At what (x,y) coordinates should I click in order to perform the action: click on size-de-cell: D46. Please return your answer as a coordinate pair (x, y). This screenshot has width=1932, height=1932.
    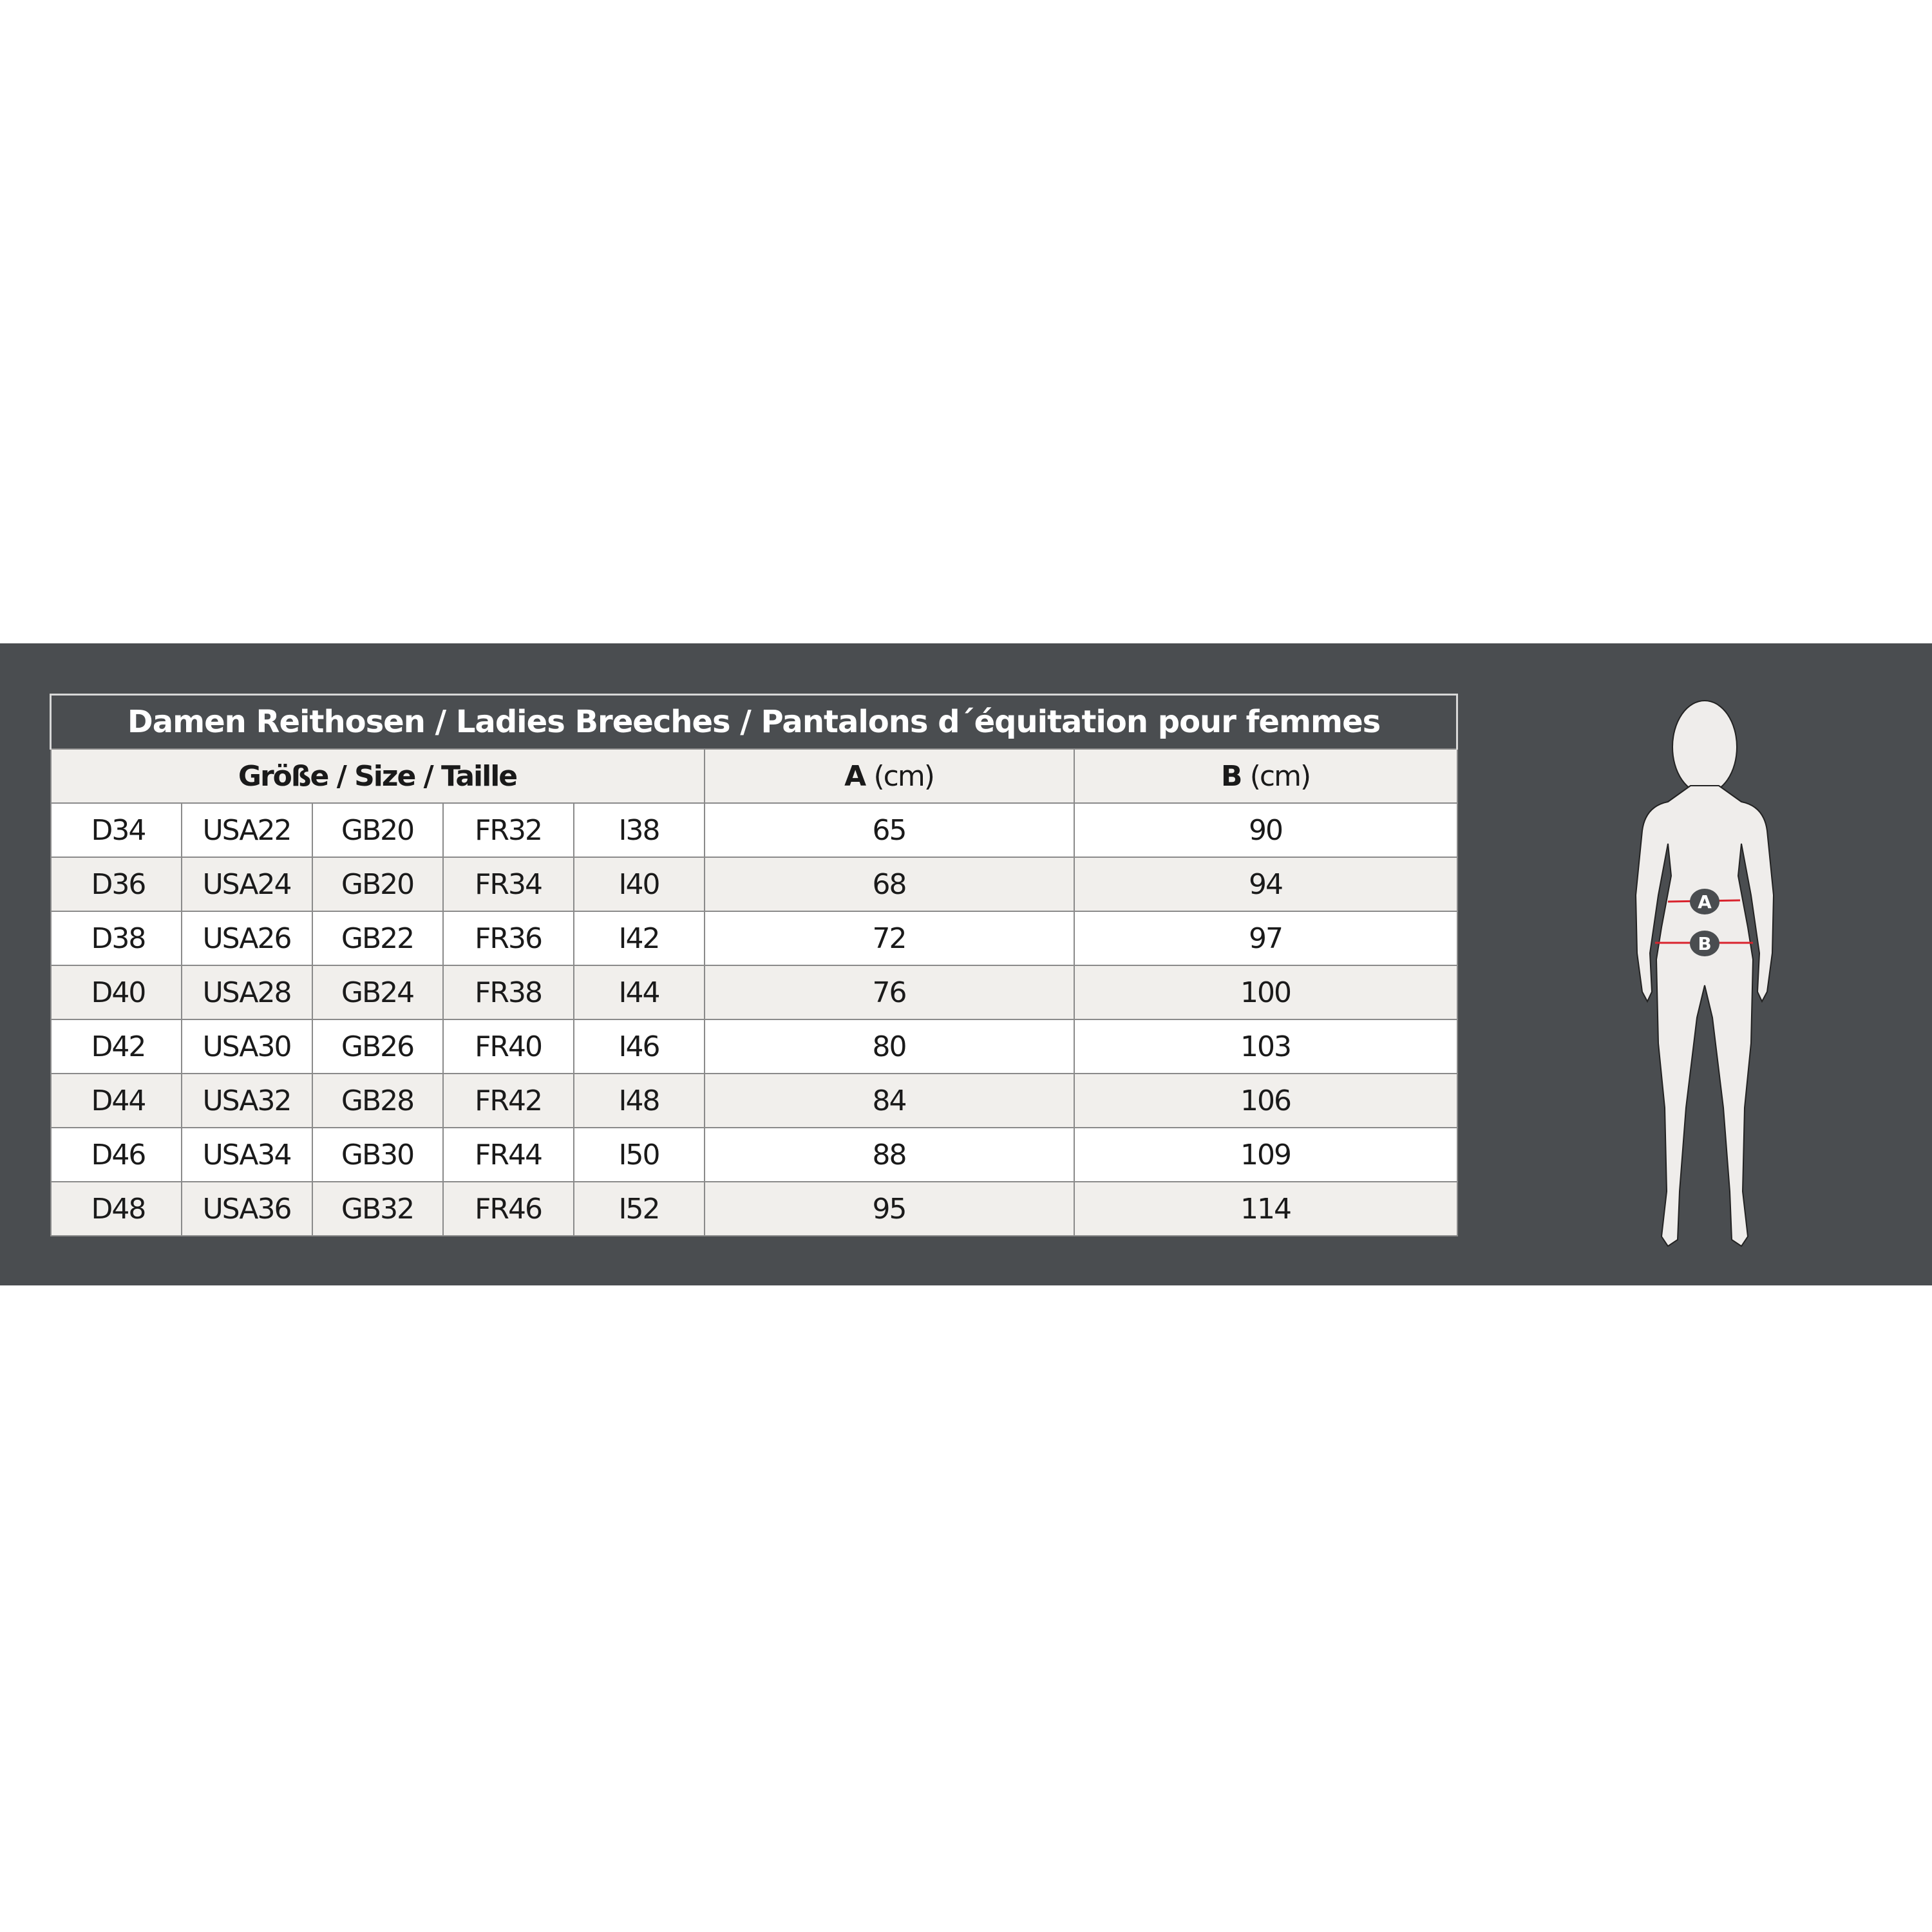
    Looking at the image, I should click on (116, 1155).